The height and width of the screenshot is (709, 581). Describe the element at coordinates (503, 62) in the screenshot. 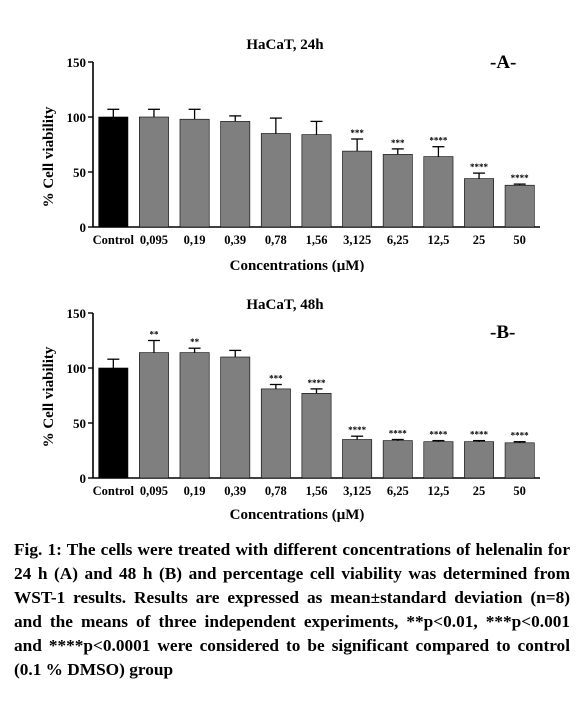

I see `panel-label: -A-` at that location.